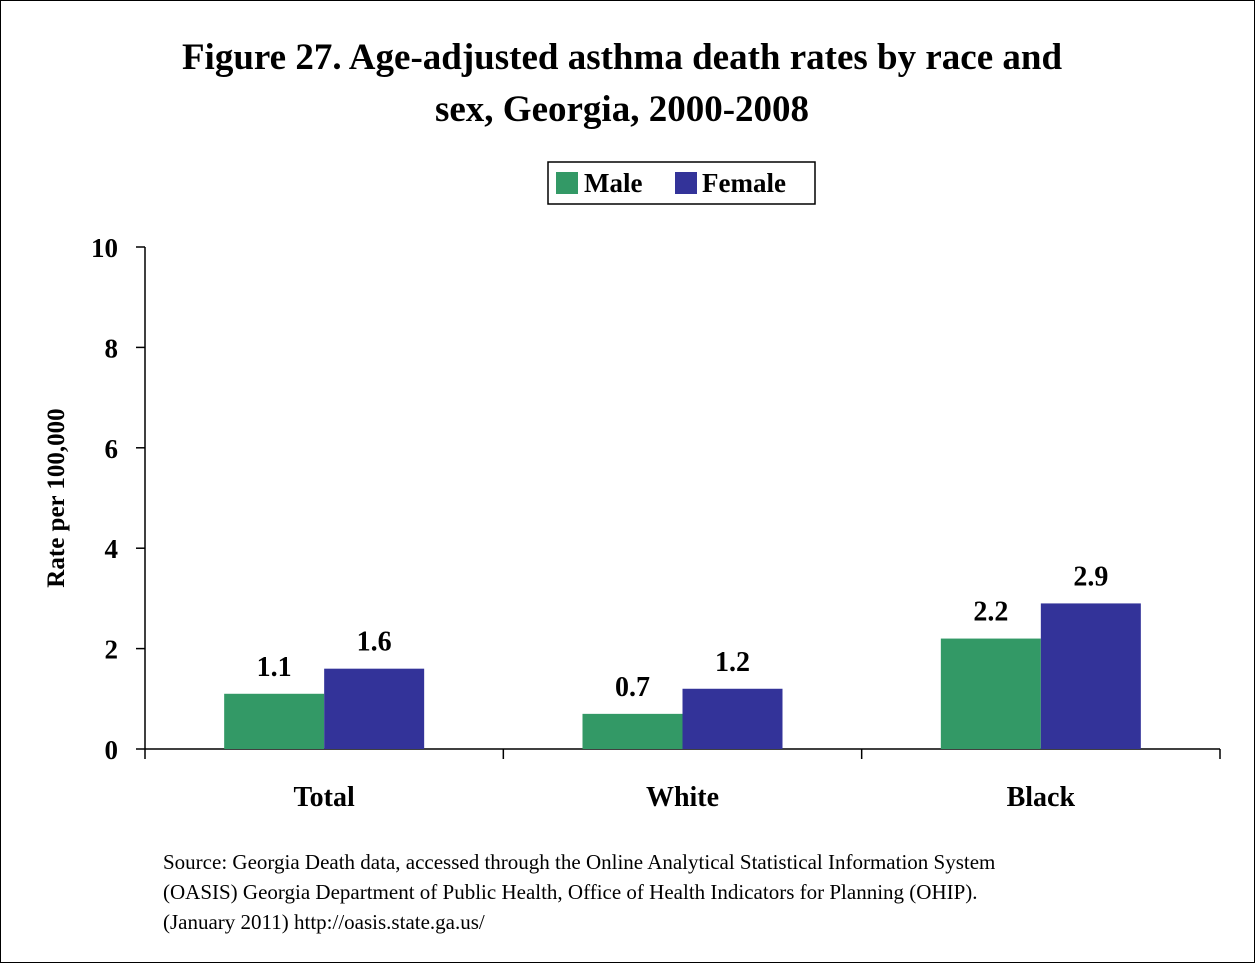 The width and height of the screenshot is (1257, 965). What do you see at coordinates (374, 708) in the screenshot?
I see `bar-female-total` at bounding box center [374, 708].